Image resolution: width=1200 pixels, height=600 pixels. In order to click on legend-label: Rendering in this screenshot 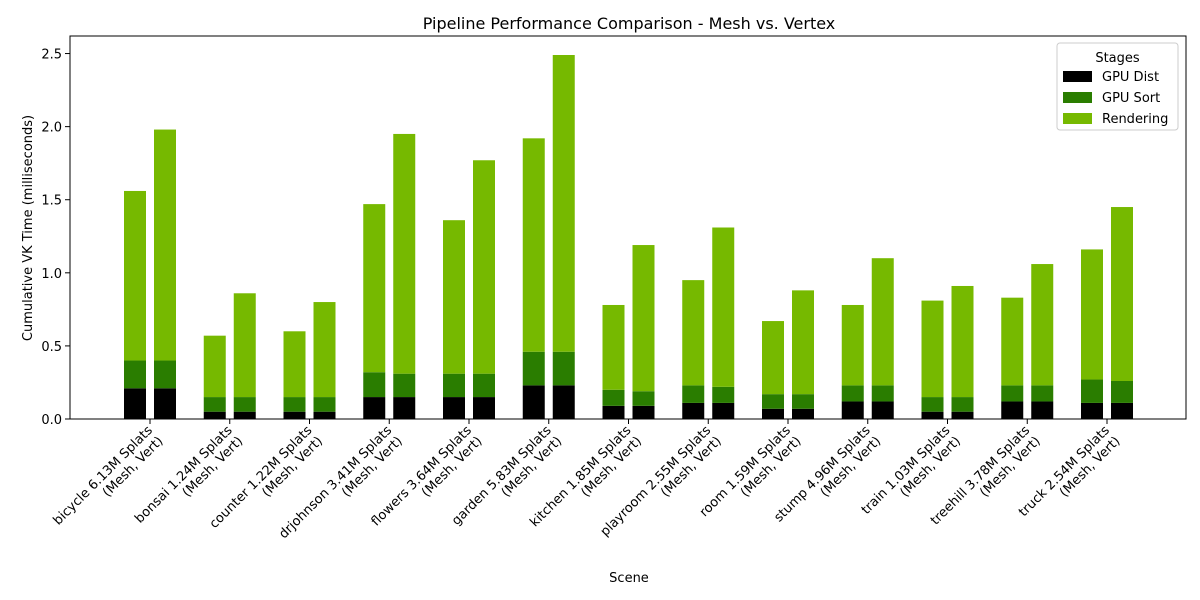, I will do `click(1135, 119)`.